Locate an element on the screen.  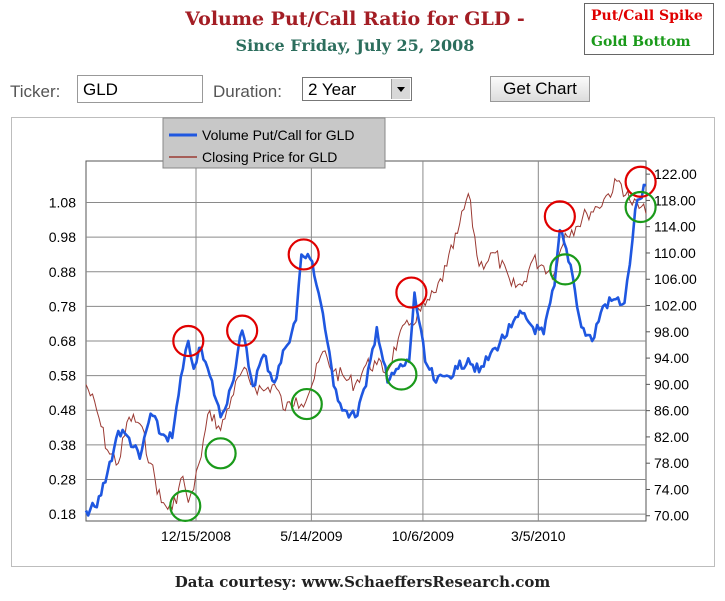
price-legend-label: Closing Price for GLD is located at coordinates (269, 157).